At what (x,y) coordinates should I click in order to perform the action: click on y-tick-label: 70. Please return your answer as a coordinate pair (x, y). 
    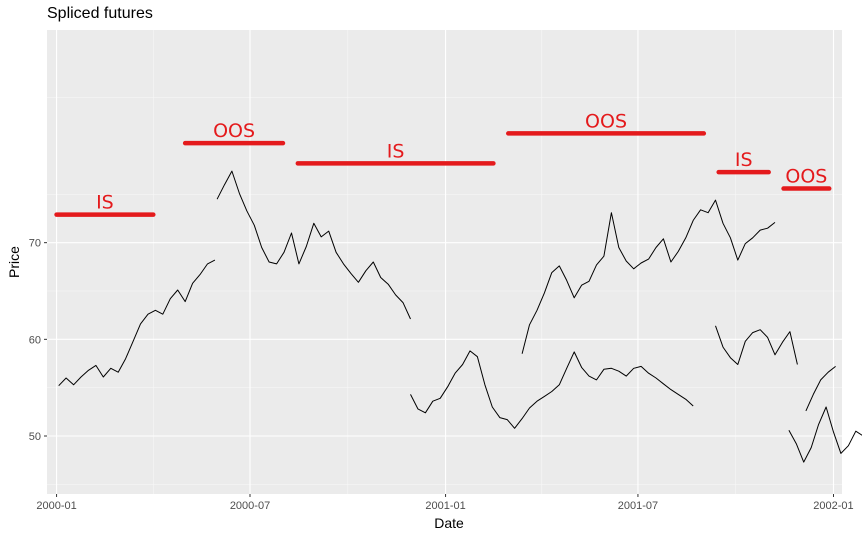
    Looking at the image, I should click on (35, 244).